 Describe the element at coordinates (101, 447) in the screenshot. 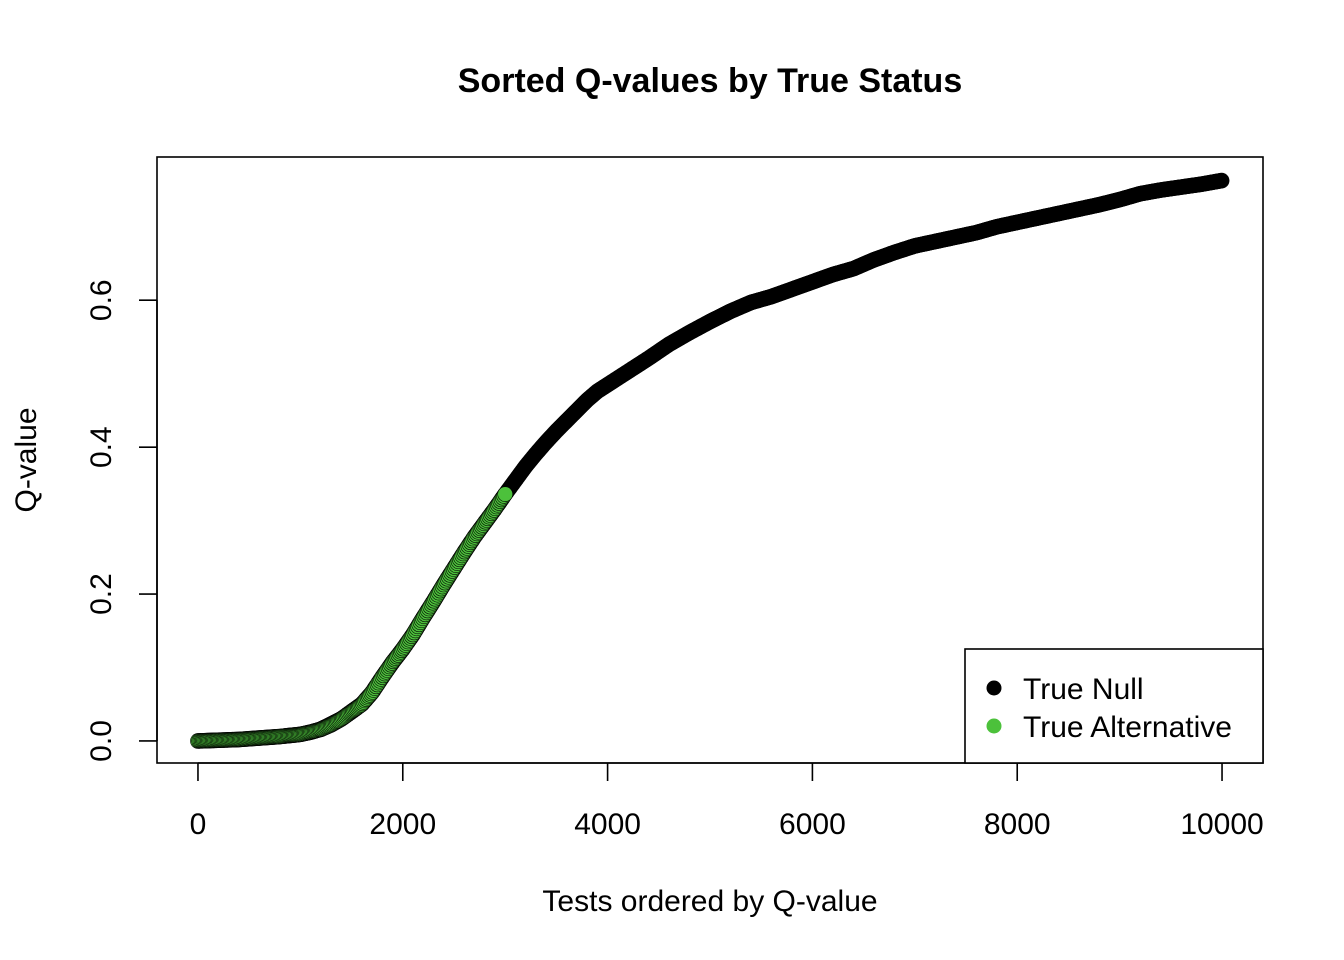

I see `y-tick-label: 0.4` at that location.